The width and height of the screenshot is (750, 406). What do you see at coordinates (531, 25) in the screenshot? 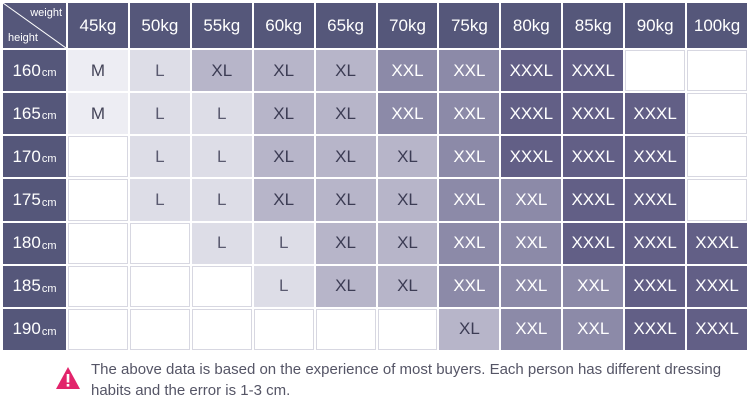
I see `weight-header-80kg: 80kg` at bounding box center [531, 25].